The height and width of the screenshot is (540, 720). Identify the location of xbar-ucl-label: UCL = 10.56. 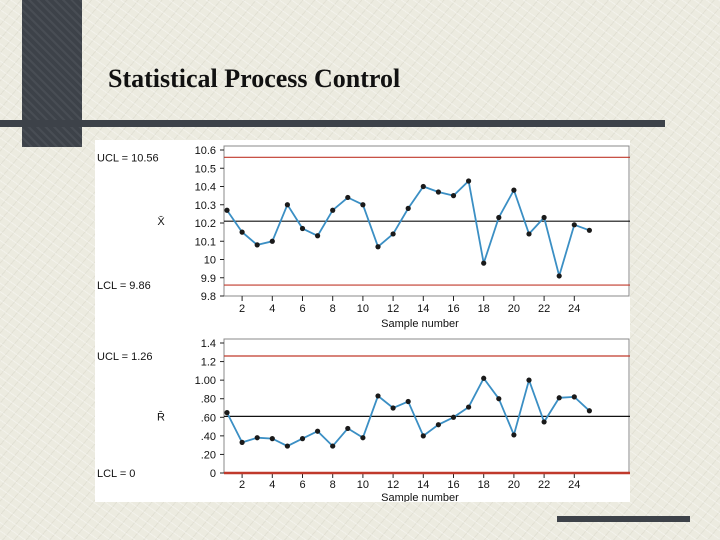
(128, 158).